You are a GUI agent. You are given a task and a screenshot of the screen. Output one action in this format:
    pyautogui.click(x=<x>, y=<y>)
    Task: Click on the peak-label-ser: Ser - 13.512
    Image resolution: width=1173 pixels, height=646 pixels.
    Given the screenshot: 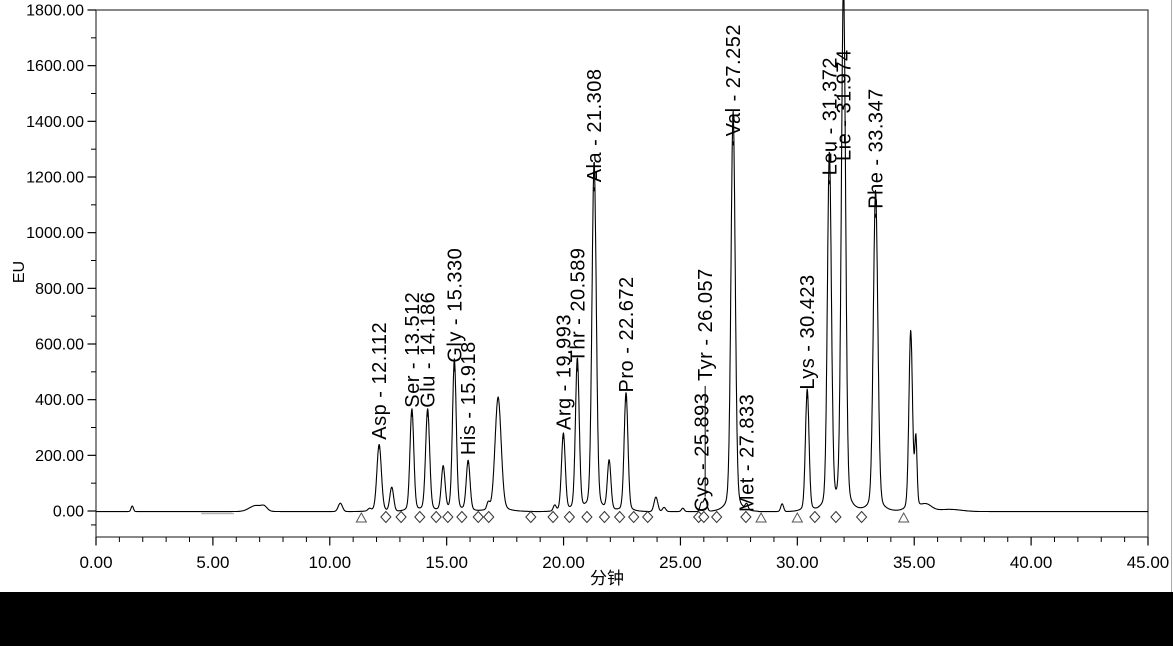 What is the action you would take?
    pyautogui.click(x=413, y=350)
    